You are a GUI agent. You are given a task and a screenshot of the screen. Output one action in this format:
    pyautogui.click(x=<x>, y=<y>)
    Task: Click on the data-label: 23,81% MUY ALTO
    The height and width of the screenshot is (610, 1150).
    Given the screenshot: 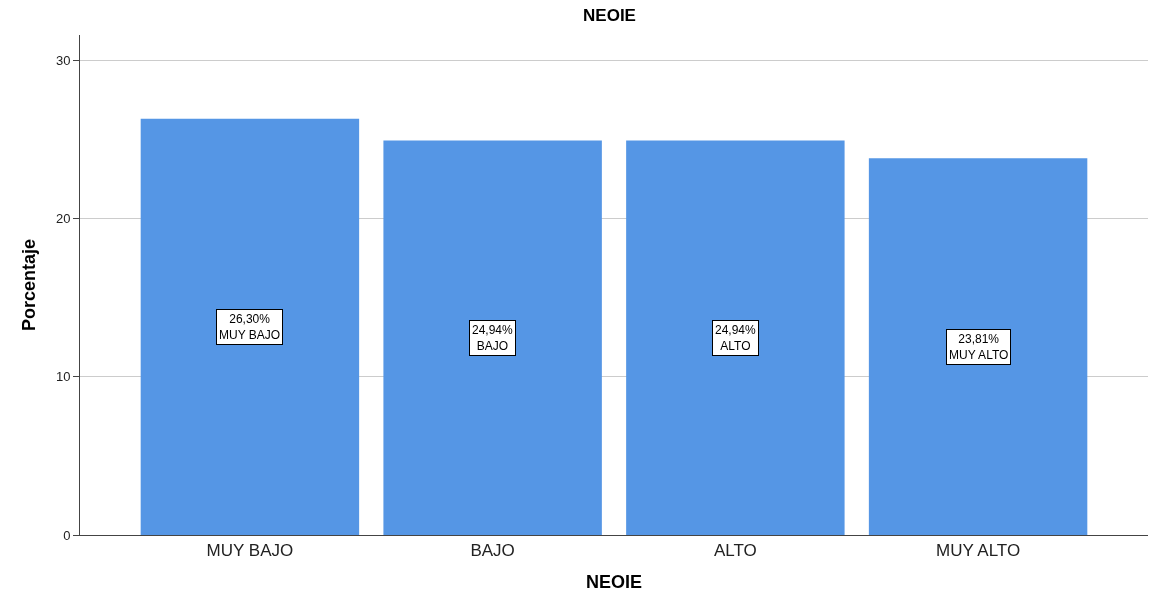 What is the action you would take?
    pyautogui.click(x=979, y=347)
    